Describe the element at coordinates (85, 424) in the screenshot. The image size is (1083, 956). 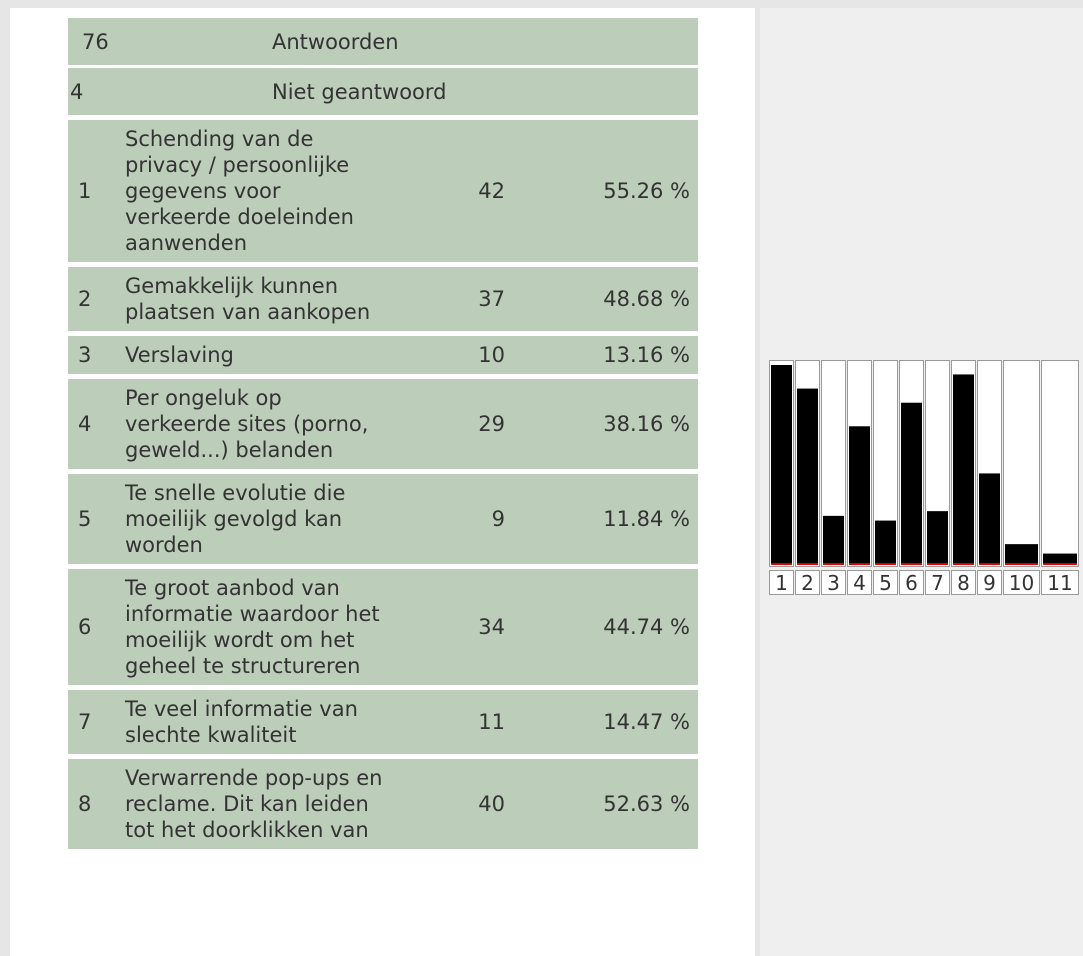
I see `answer-number: 4` at that location.